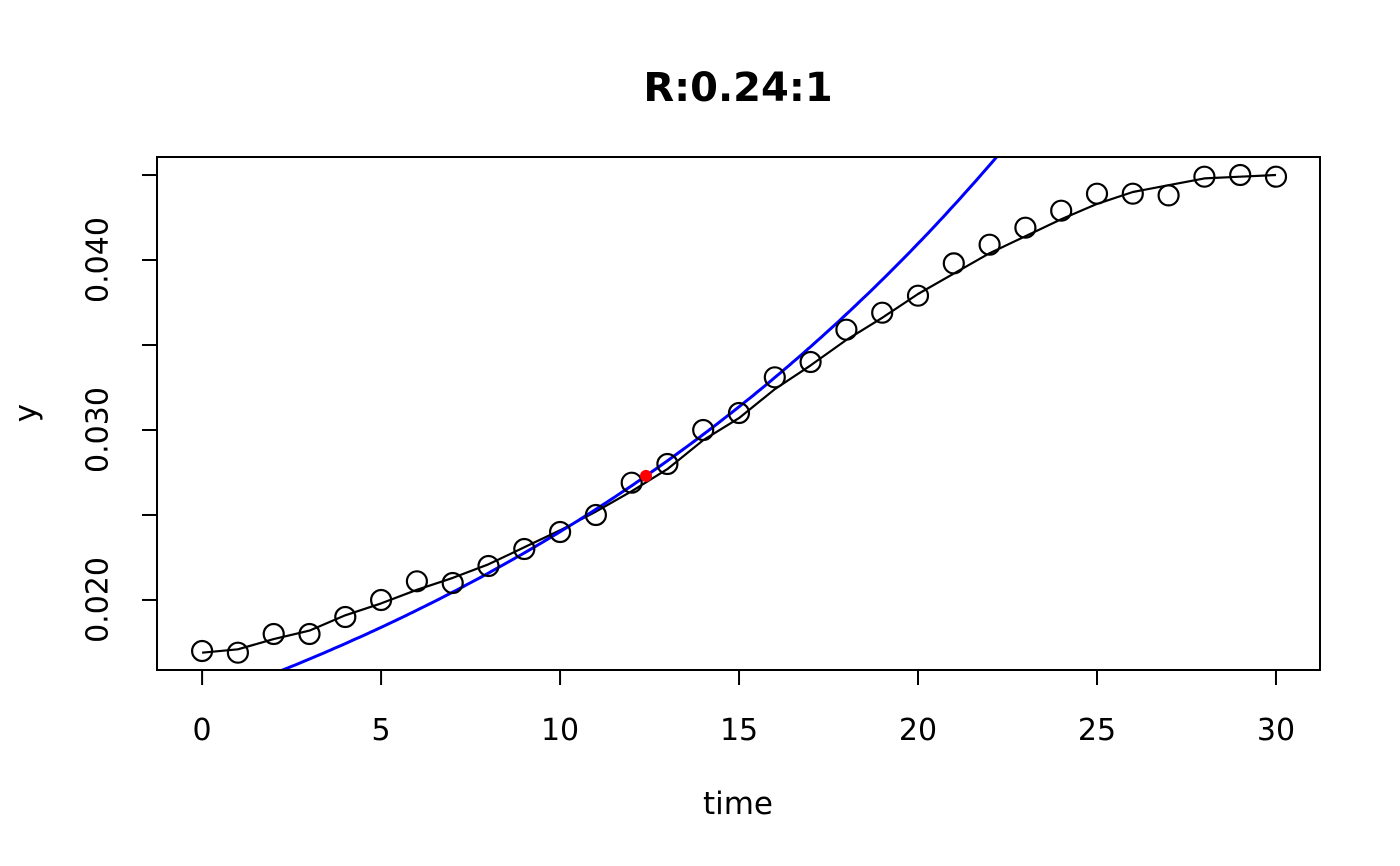  I want to click on x-tick-label: 15, so click(739, 730).